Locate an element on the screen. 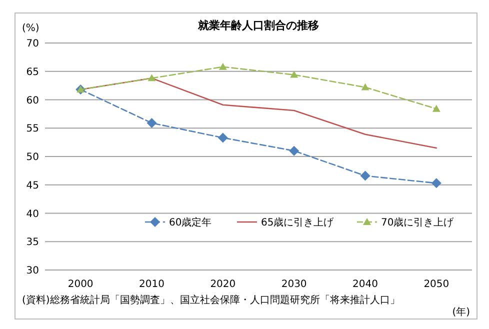 The width and height of the screenshot is (489, 329). x-tick-label: 2030 is located at coordinates (294, 284).